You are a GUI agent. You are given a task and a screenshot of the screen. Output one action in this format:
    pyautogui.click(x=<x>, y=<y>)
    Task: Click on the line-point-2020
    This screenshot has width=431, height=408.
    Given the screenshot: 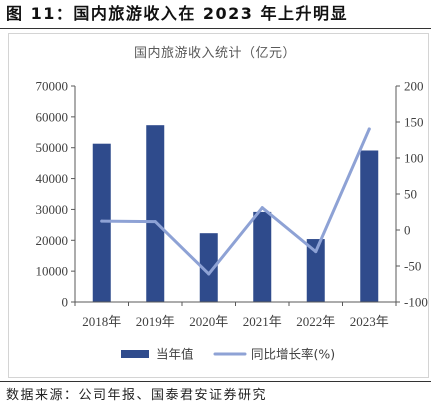 What is the action you would take?
    pyautogui.click(x=209, y=274)
    